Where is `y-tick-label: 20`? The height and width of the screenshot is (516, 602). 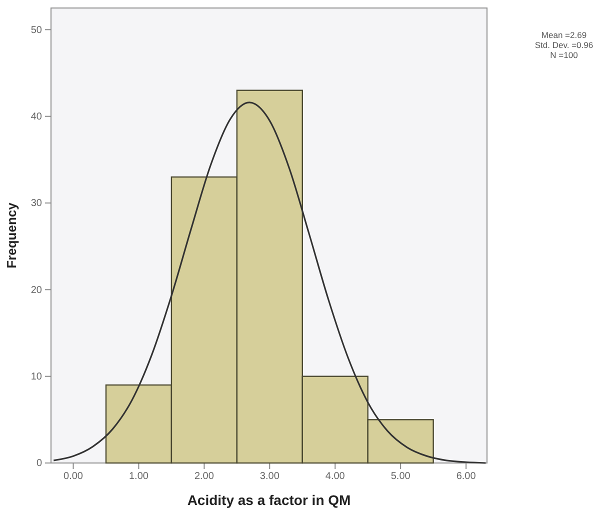 y-tick-label: 20 is located at coordinates (36, 290).